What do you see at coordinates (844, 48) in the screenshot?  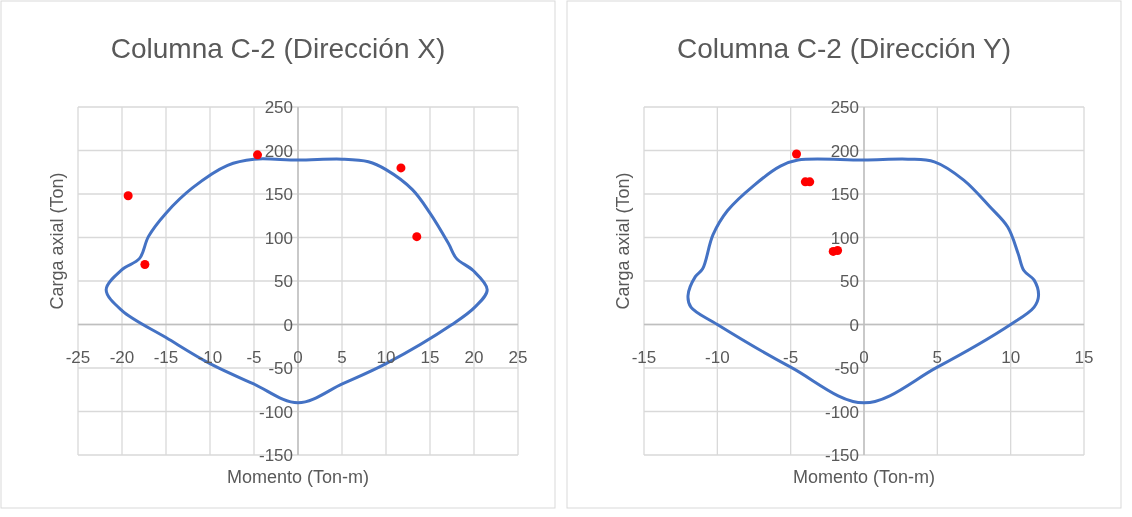 I see `chart-title: Columna C-2 (Dirección Y)` at bounding box center [844, 48].